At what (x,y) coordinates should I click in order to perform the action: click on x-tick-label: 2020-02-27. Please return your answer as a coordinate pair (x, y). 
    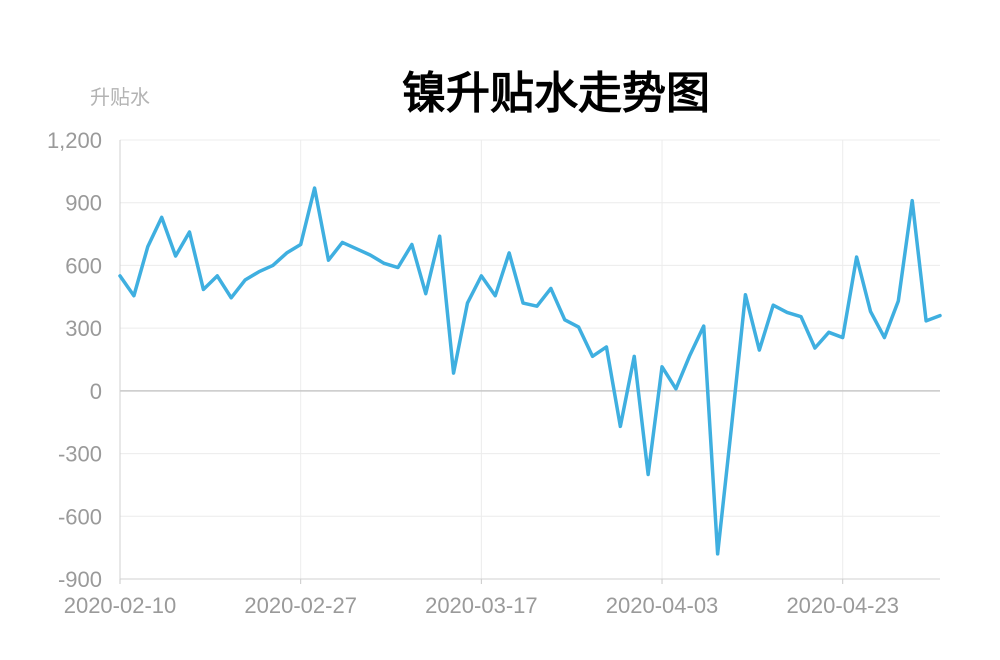
    Looking at the image, I should click on (300, 605).